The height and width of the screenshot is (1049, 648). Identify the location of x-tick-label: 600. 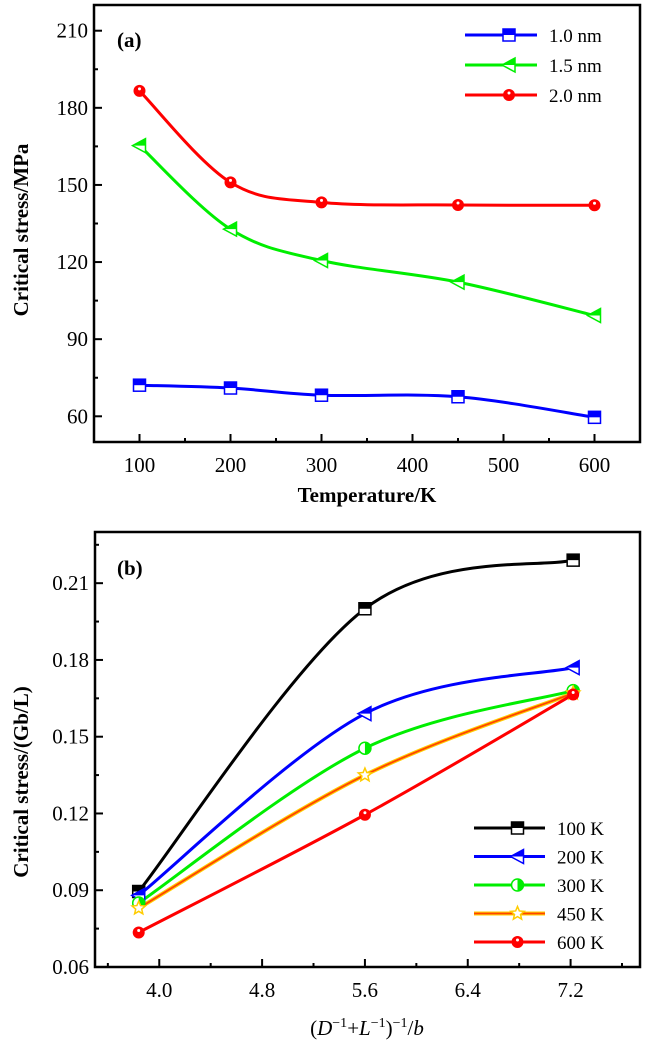
(595, 465).